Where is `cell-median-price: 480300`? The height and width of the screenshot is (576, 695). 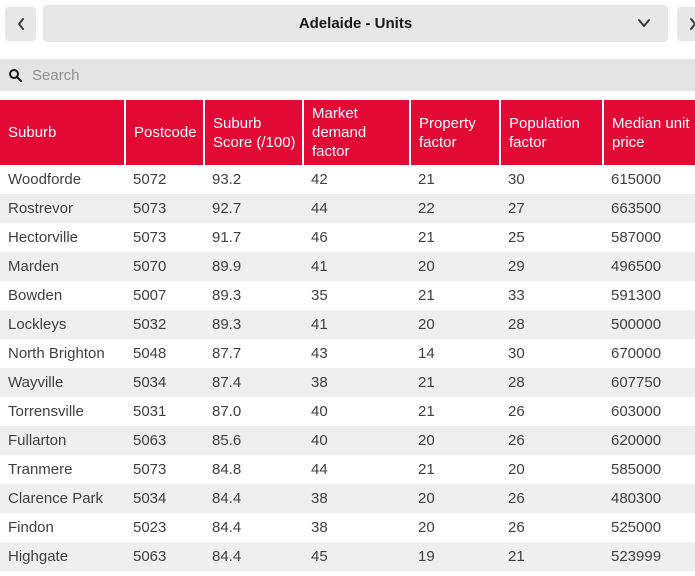 cell-median-price: 480300 is located at coordinates (636, 498).